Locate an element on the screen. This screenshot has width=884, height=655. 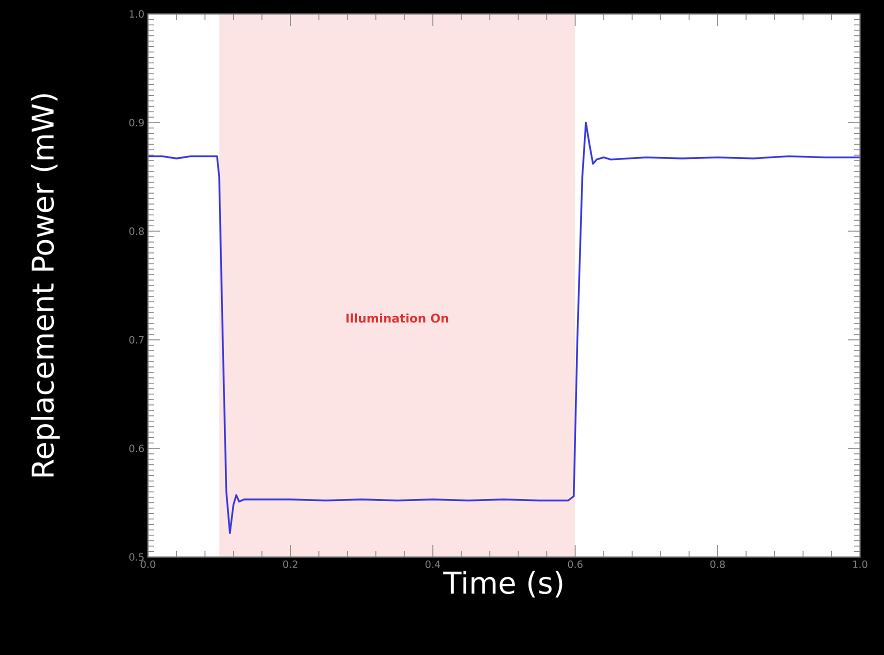
x-tick-label: 0.2 is located at coordinates (290, 564).